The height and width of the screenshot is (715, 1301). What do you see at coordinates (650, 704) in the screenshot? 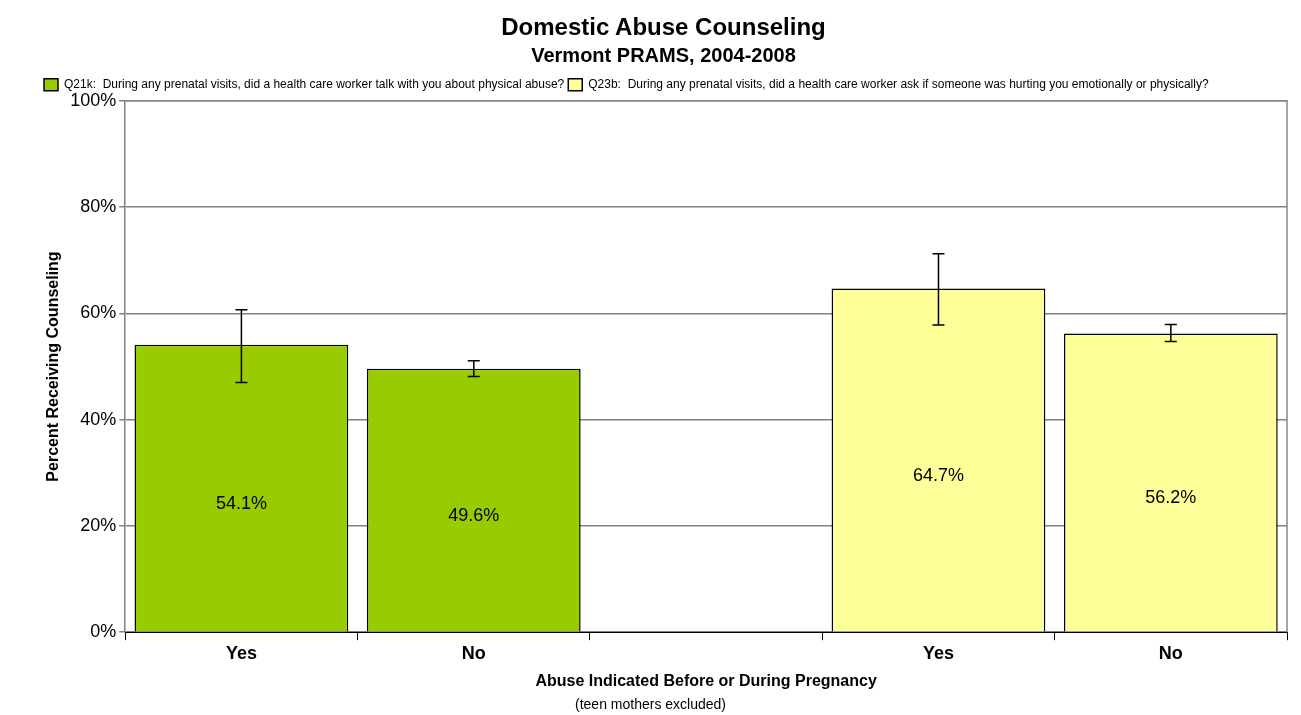
I see `text: (teen mothers excluded)` at bounding box center [650, 704].